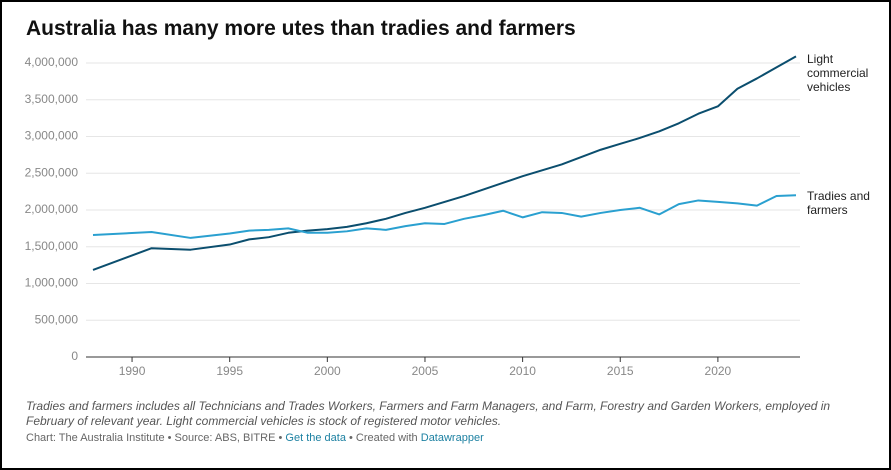 This screenshot has height=470, width=891. I want to click on y-tick-label: 1,000,000, so click(52, 283).